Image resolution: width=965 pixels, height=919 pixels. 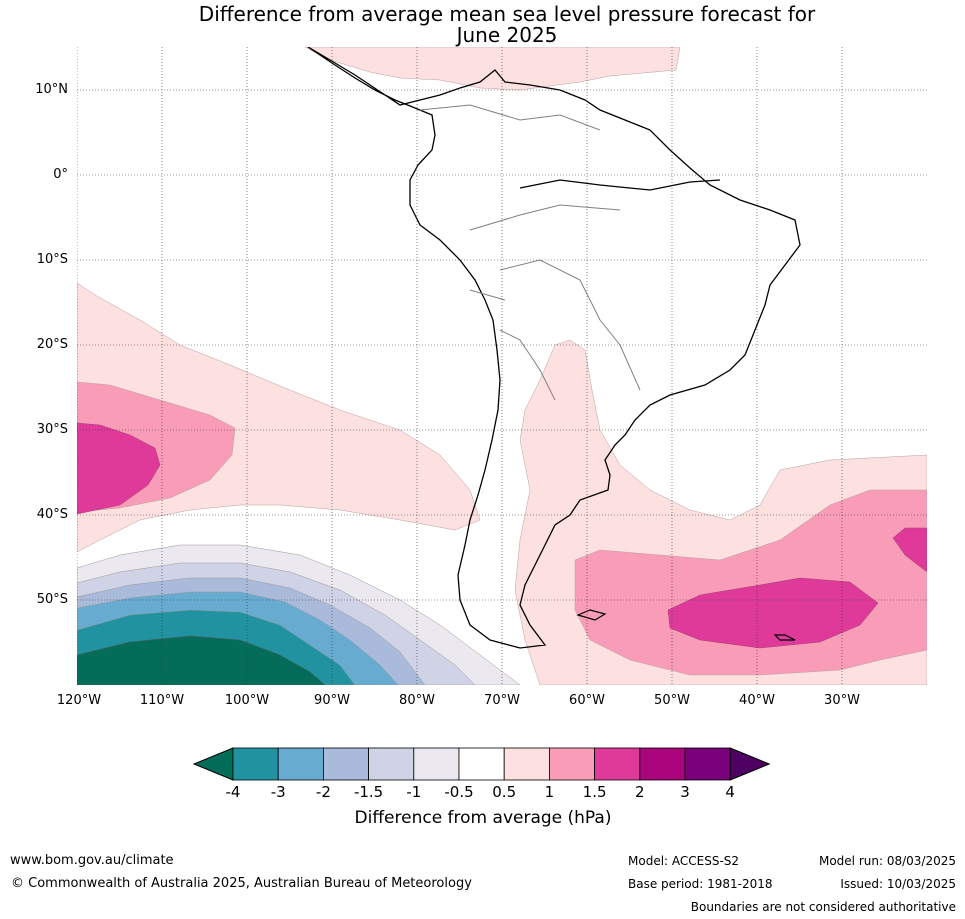 What do you see at coordinates (750, 764) in the screenshot?
I see `colorbar-arrow-high` at bounding box center [750, 764].